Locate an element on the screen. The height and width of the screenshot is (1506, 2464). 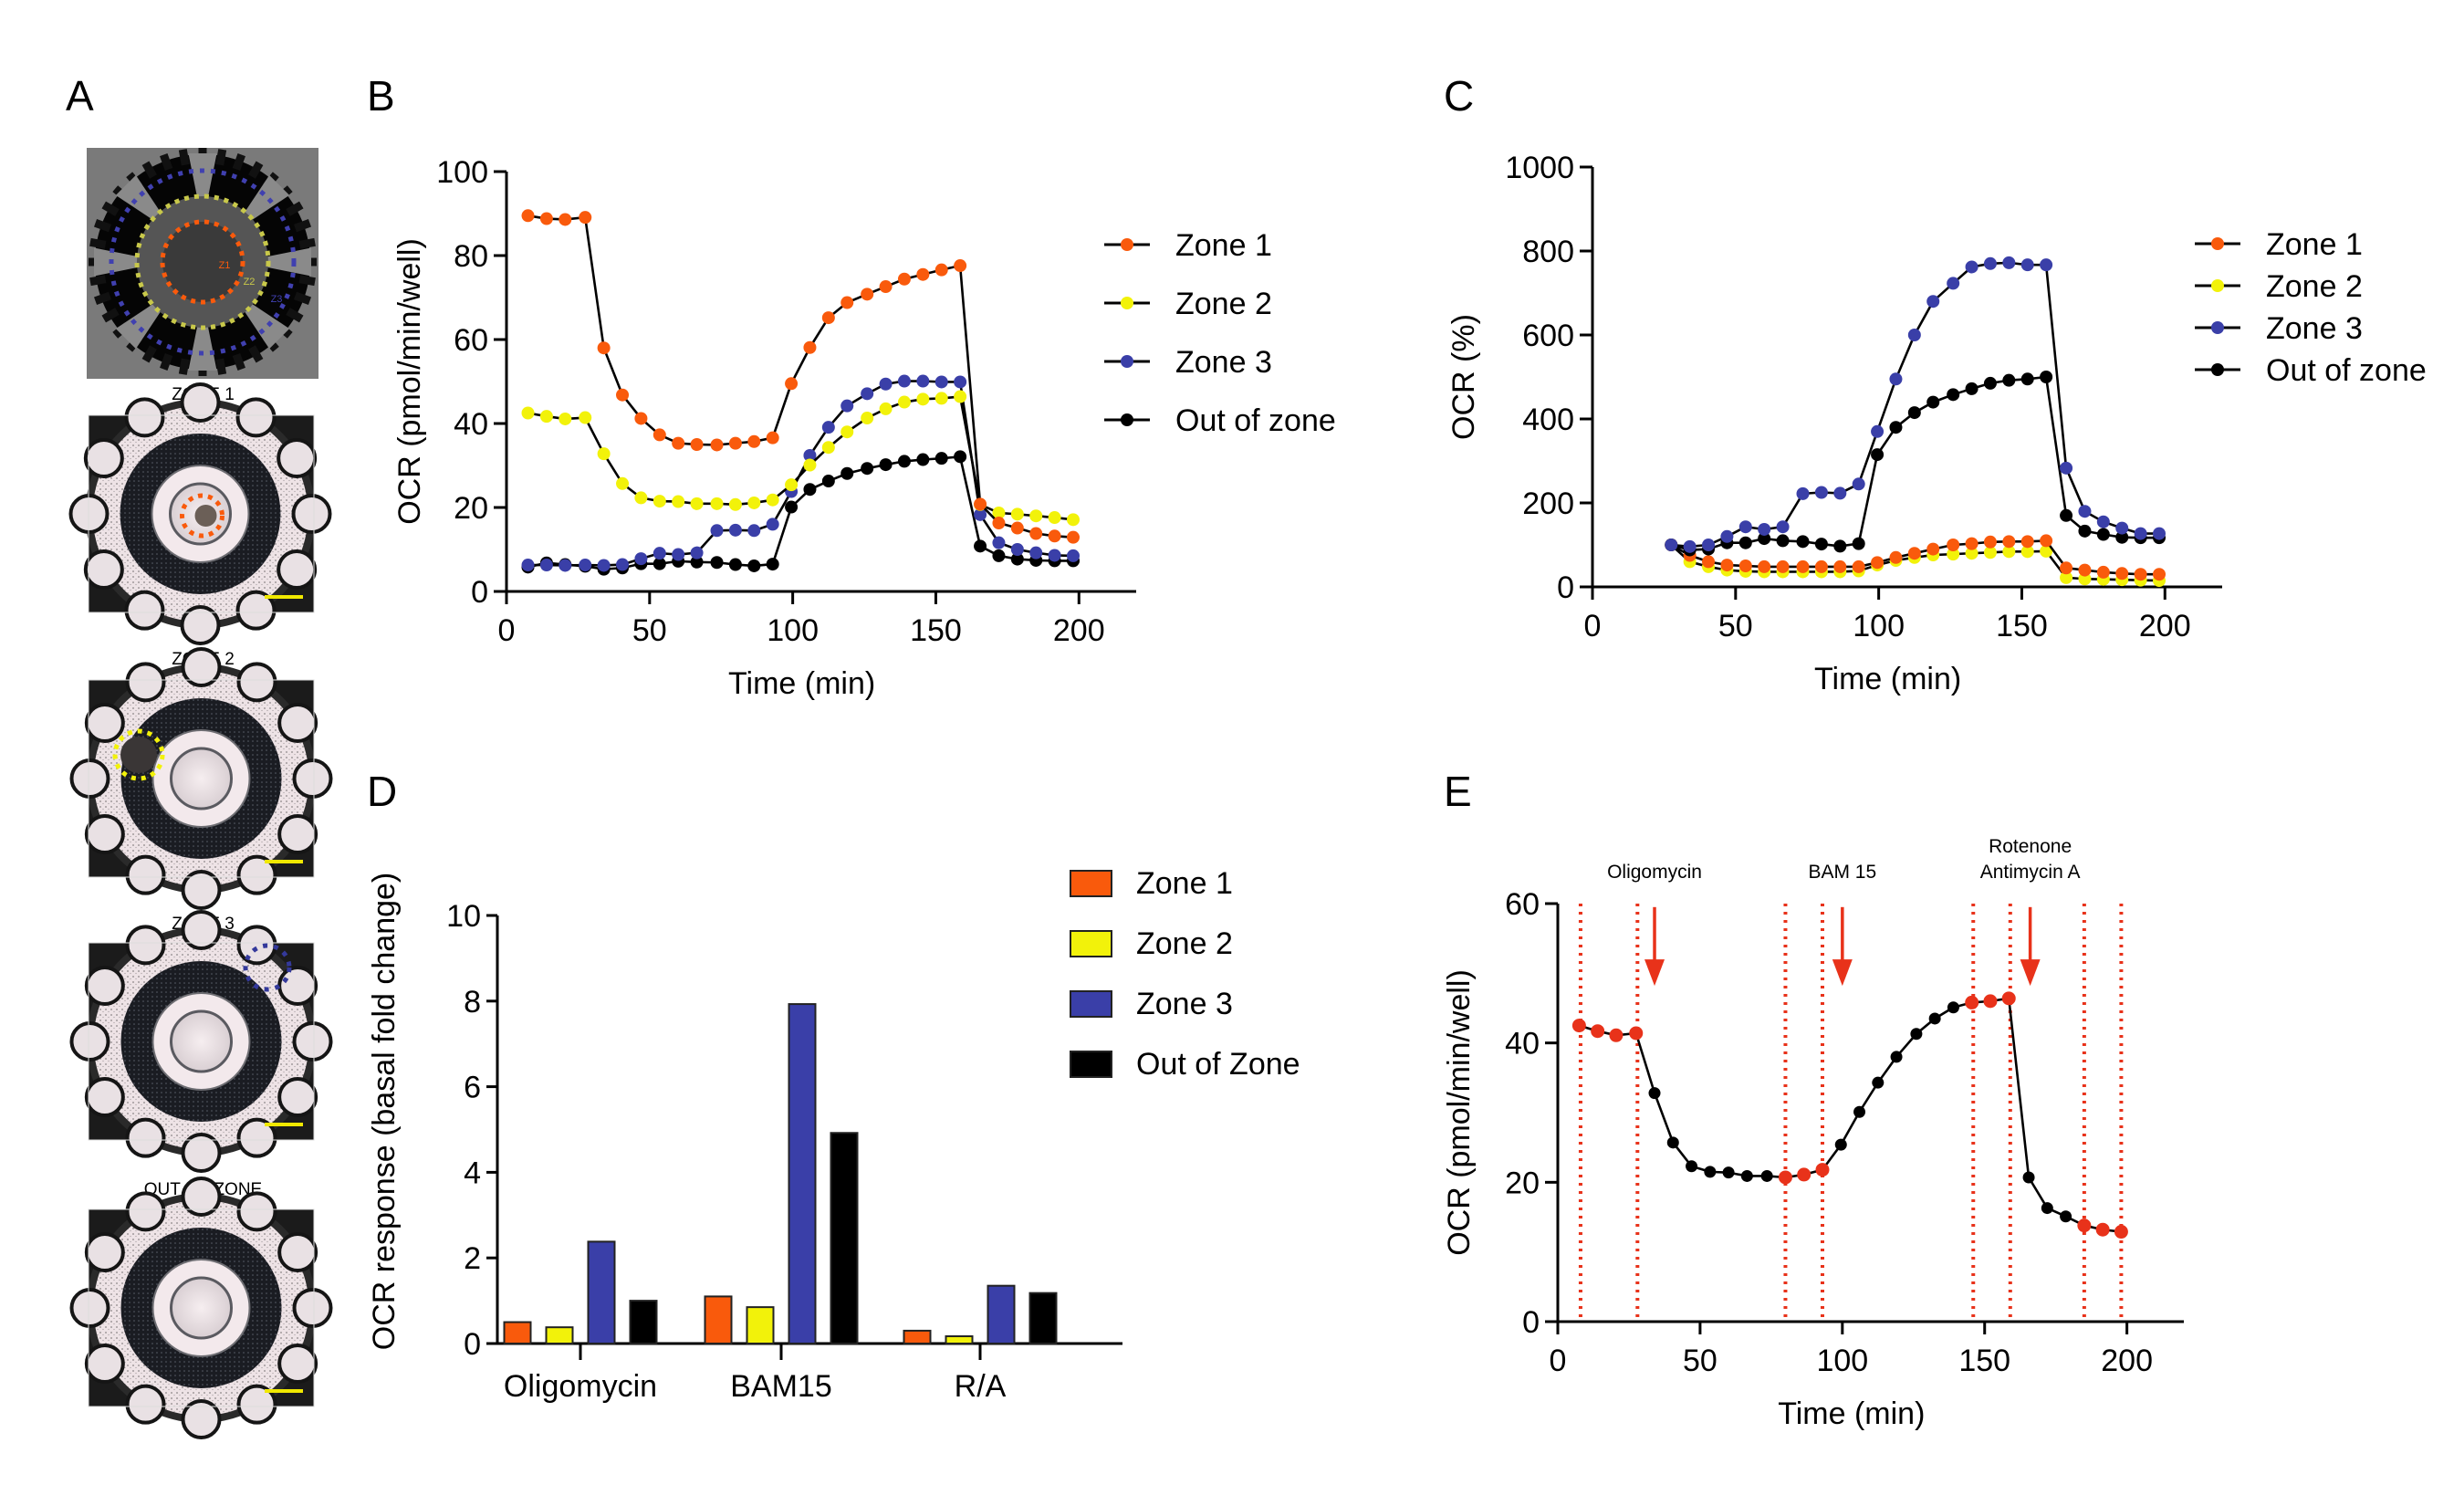
zone1-label: Z1 is located at coordinates (225, 265).